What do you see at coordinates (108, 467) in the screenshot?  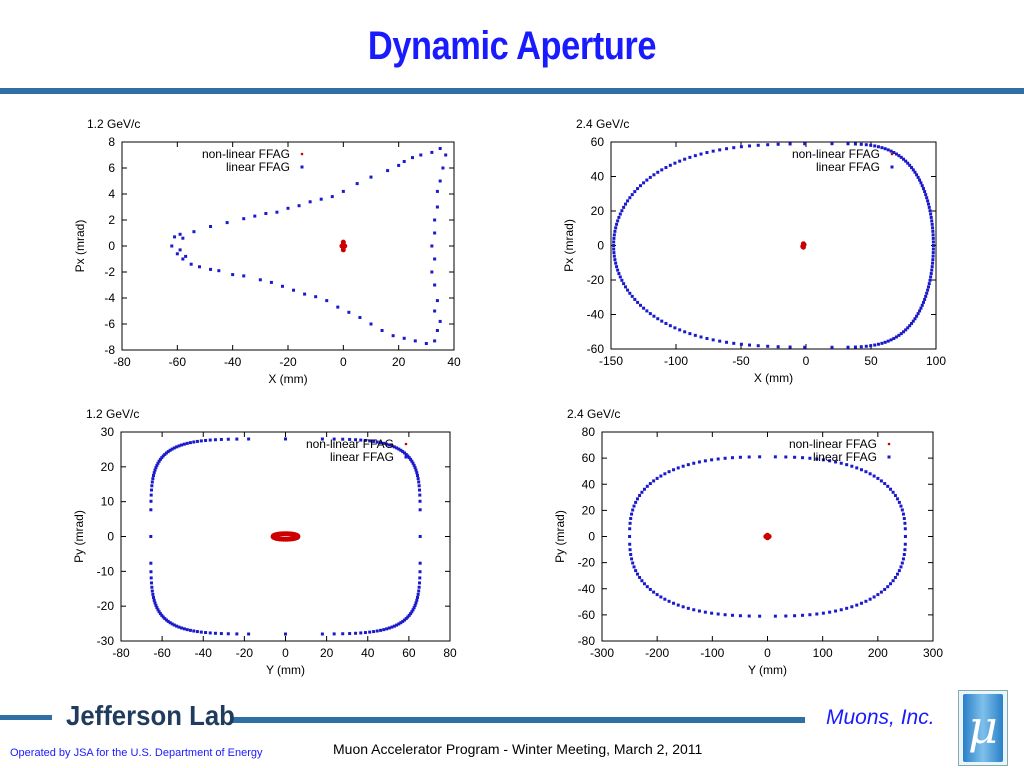 I see `y-tick-label: 20` at bounding box center [108, 467].